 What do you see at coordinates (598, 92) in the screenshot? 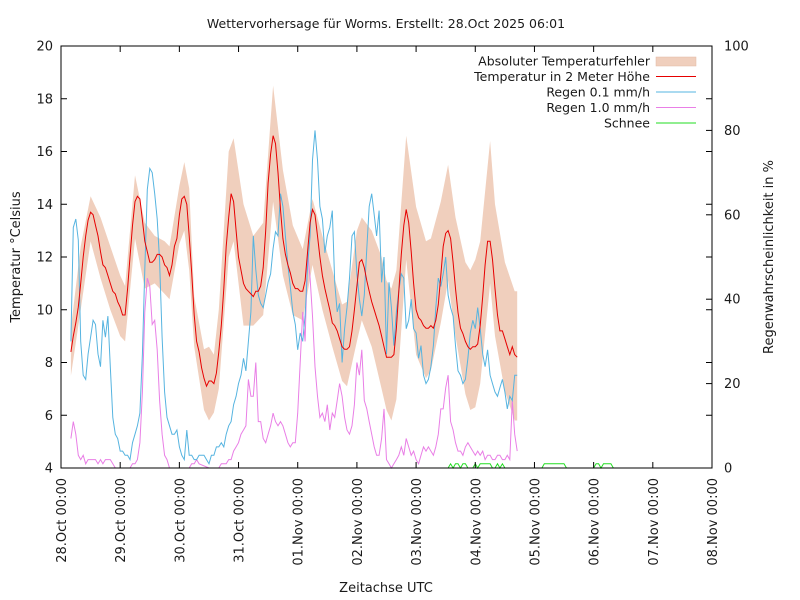
I see `legend-label: Regen 0.1 mm/h` at bounding box center [598, 92].